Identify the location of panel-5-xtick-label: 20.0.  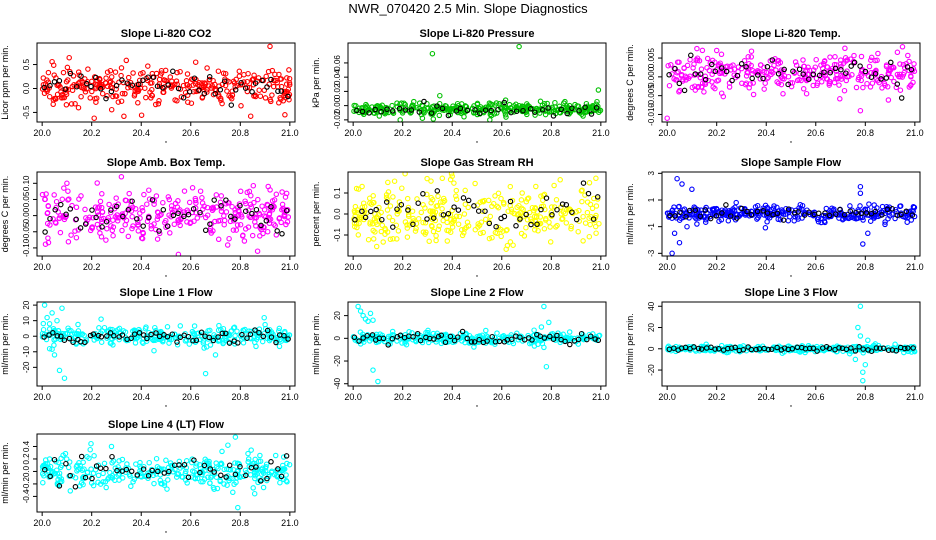
(353, 267).